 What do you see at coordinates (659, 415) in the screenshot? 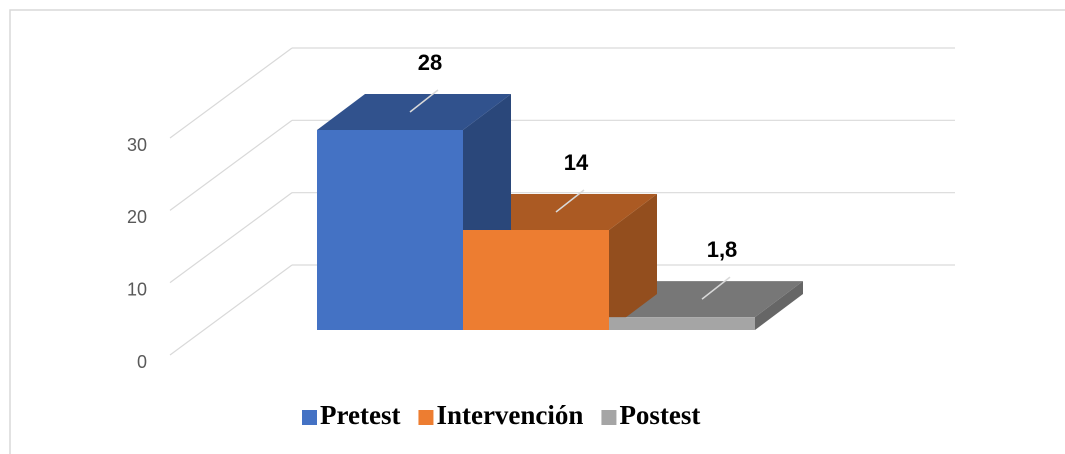
I see `legend-label: Postest` at bounding box center [659, 415].